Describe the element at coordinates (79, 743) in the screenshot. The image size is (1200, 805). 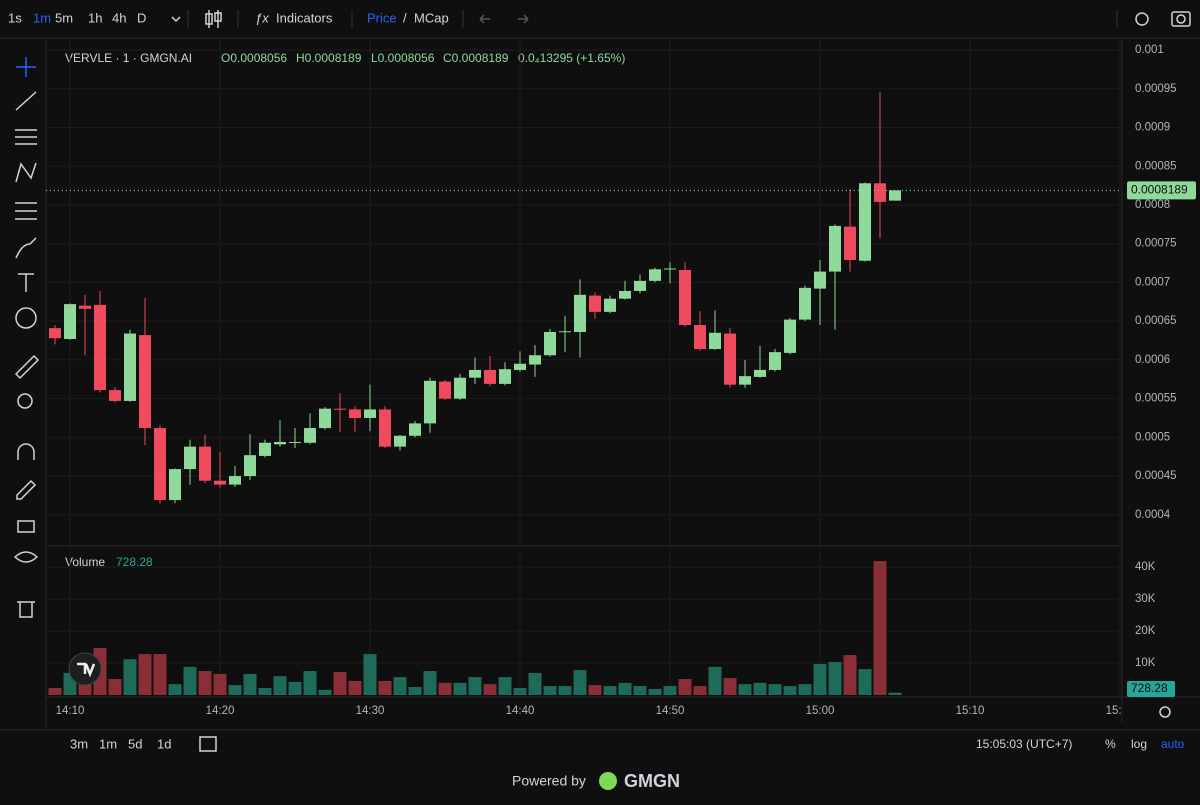
I see `range-button: 3m` at that location.